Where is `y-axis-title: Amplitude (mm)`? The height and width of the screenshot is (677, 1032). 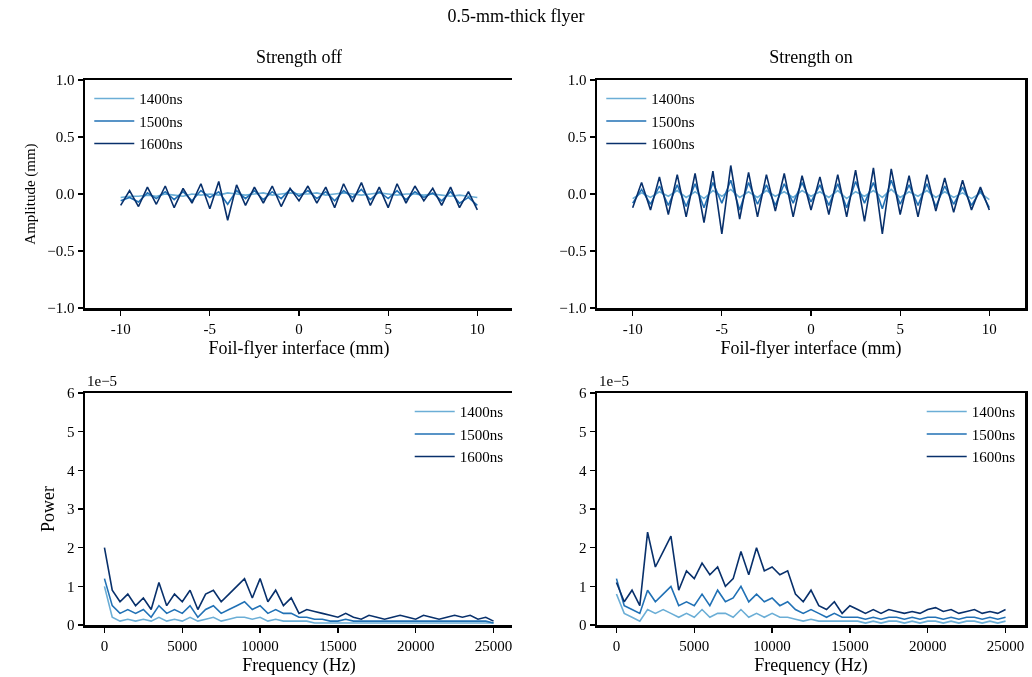 y-axis-title: Amplitude (mm) is located at coordinates (31, 194).